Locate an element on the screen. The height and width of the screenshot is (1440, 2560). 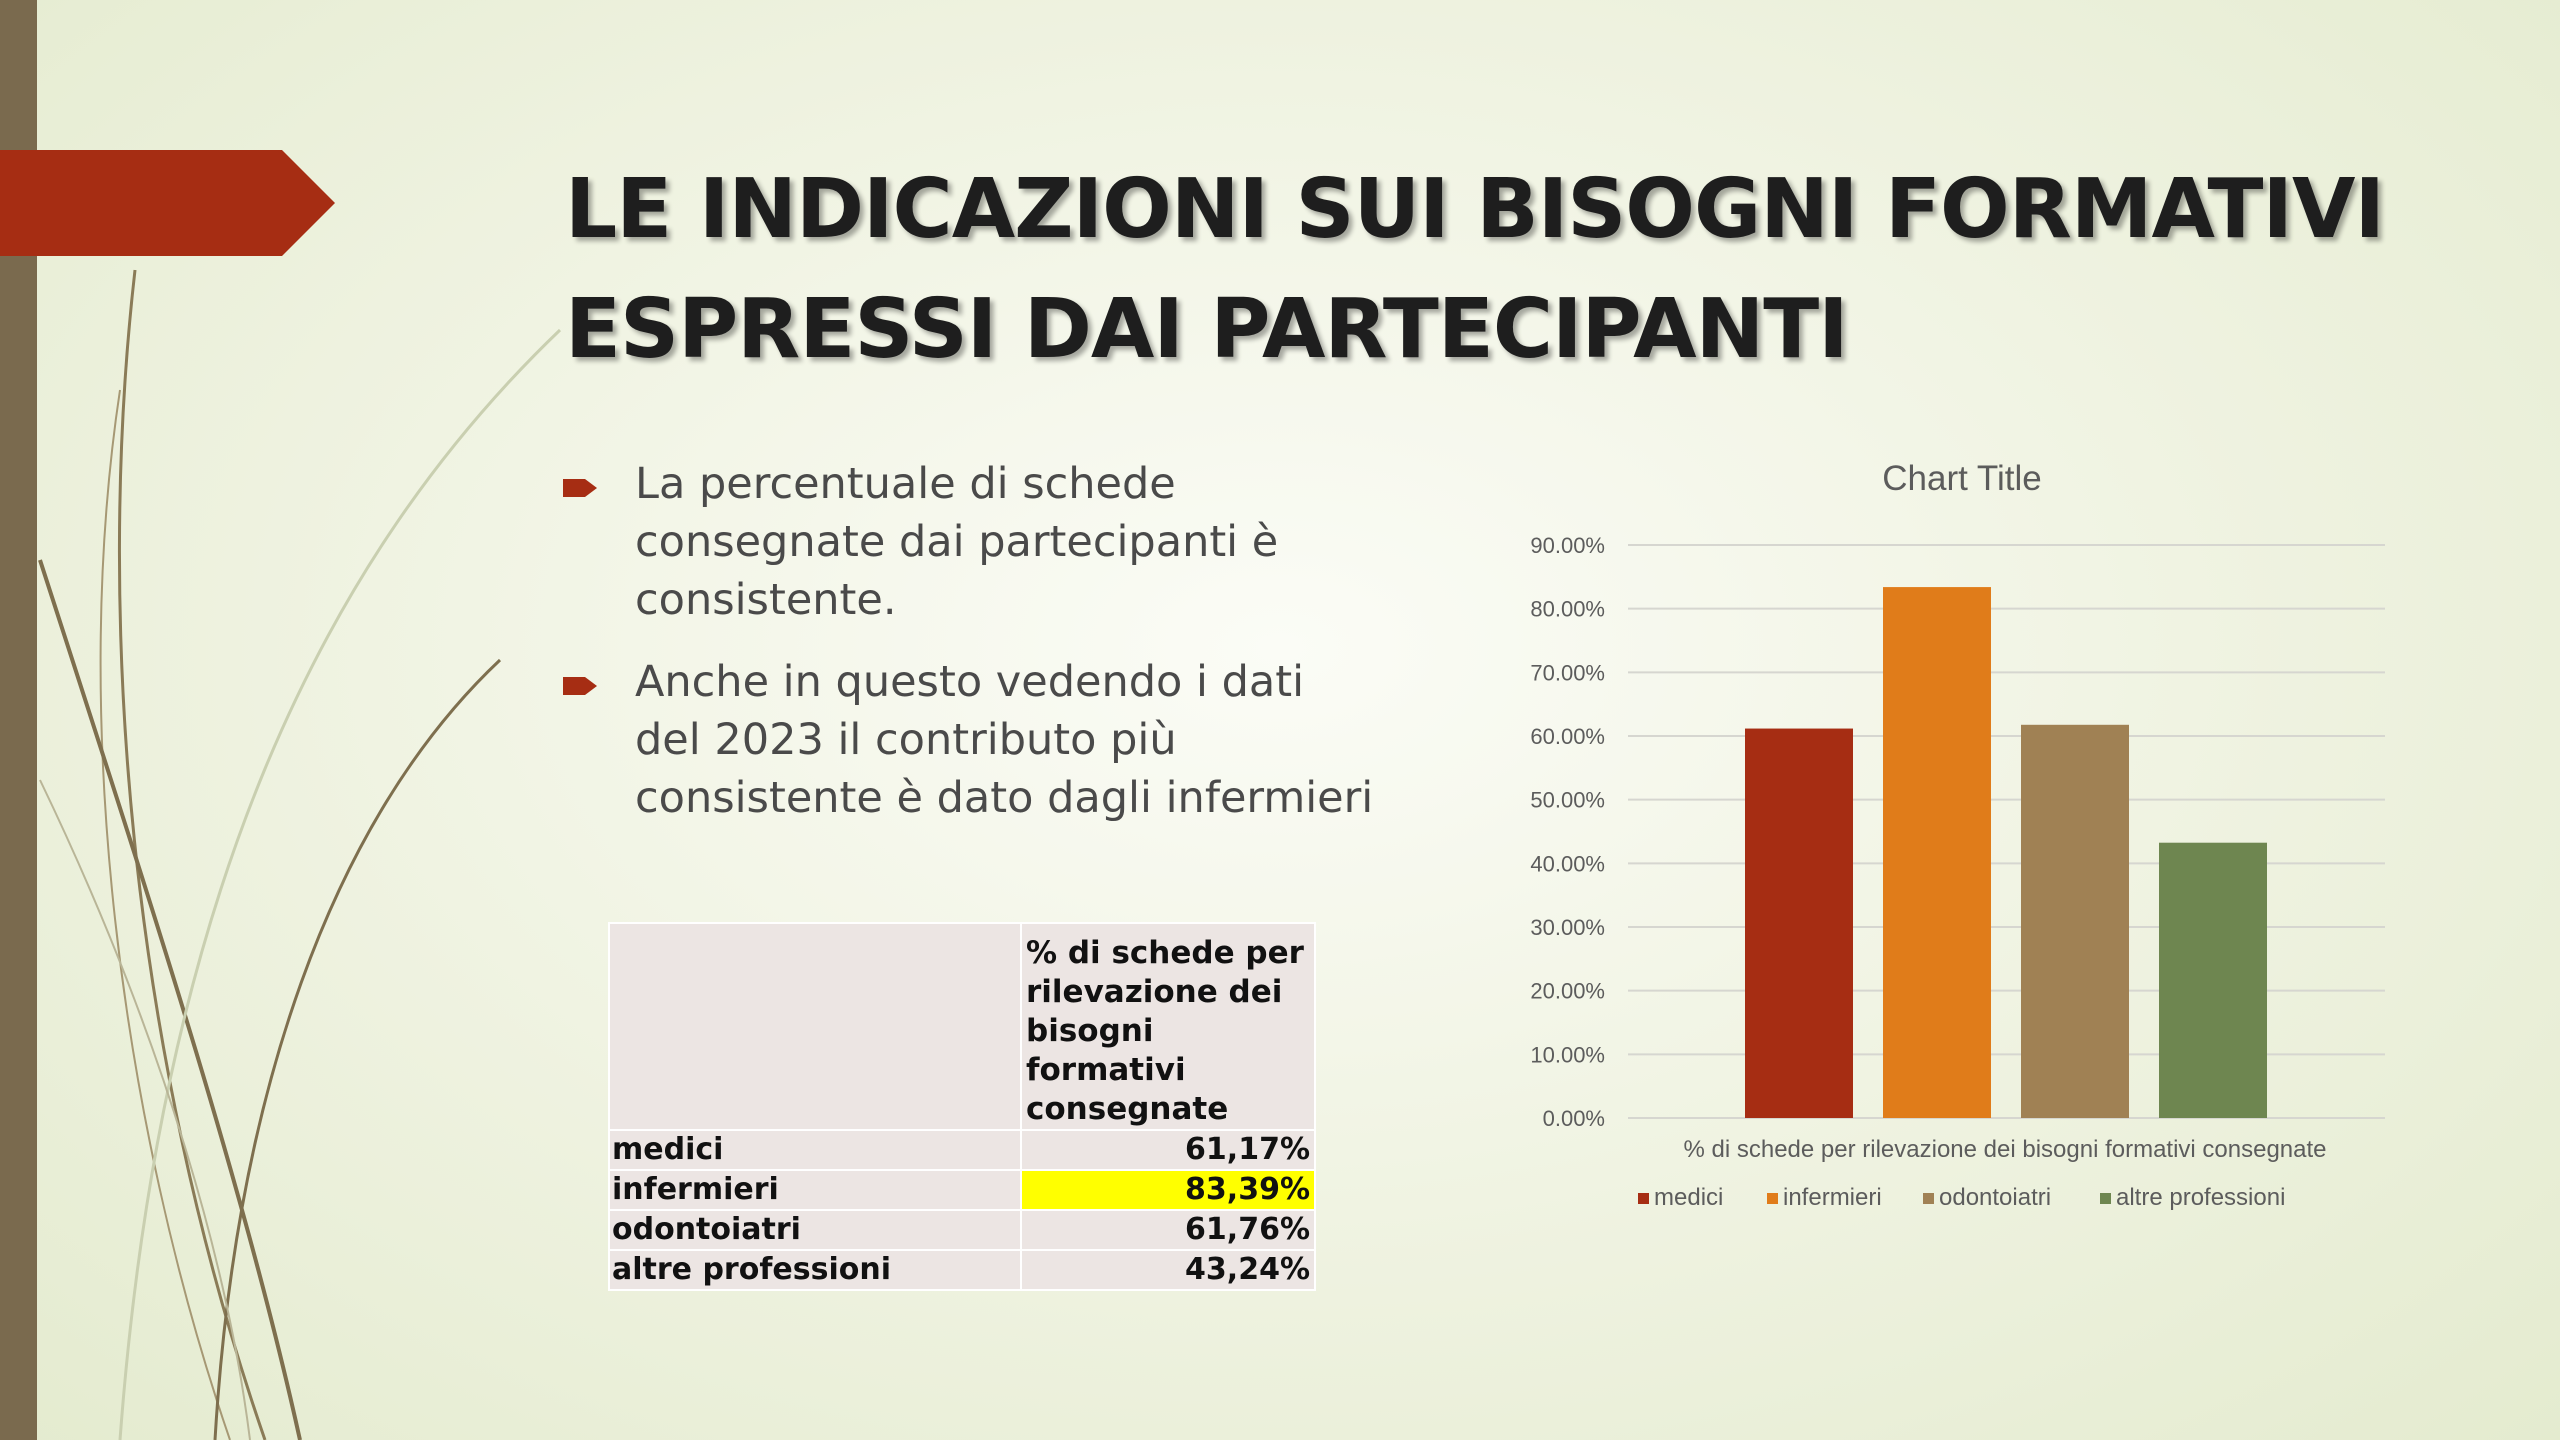
y-tick-label: 70.00% is located at coordinates (1567, 672).